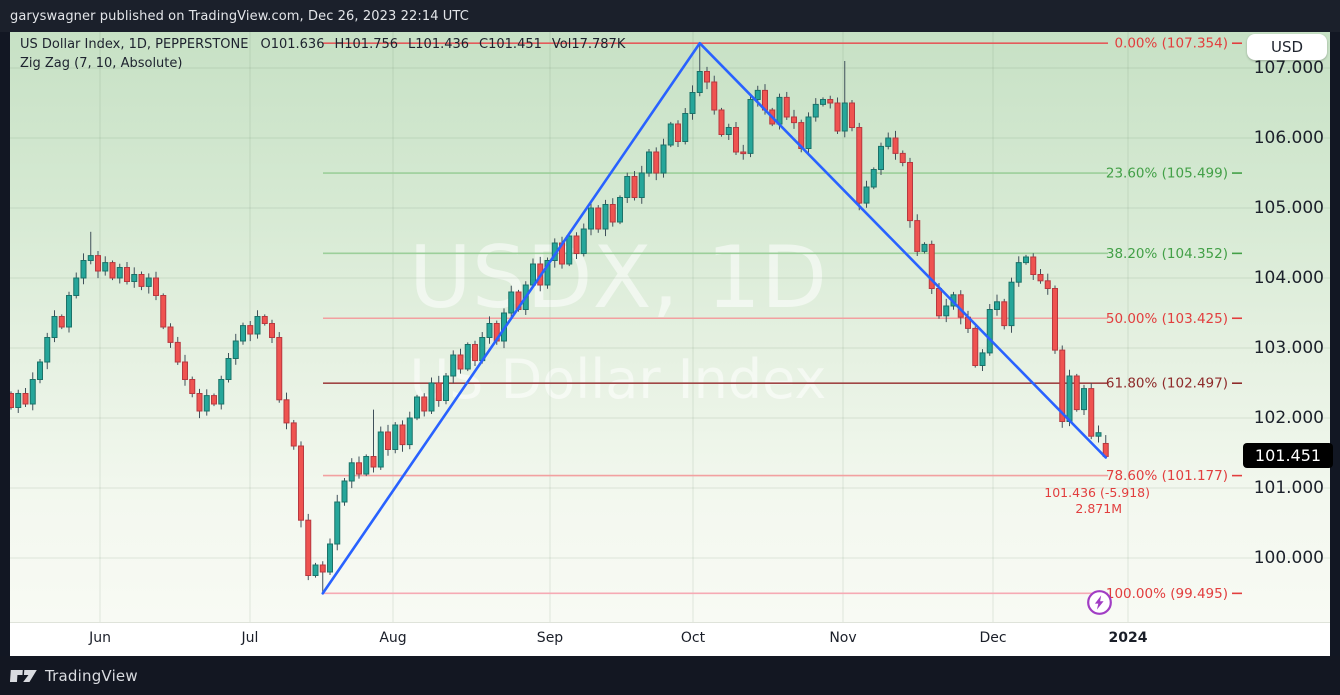  Describe the element at coordinates (670, 675) in the screenshot. I see `footer-bar: TradingView` at that location.